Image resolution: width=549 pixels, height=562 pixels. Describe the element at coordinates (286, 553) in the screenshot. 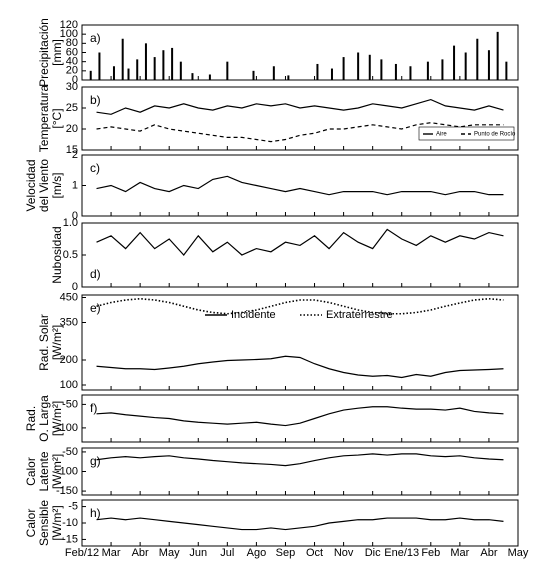

I see `x-tick-label: Sep` at that location.